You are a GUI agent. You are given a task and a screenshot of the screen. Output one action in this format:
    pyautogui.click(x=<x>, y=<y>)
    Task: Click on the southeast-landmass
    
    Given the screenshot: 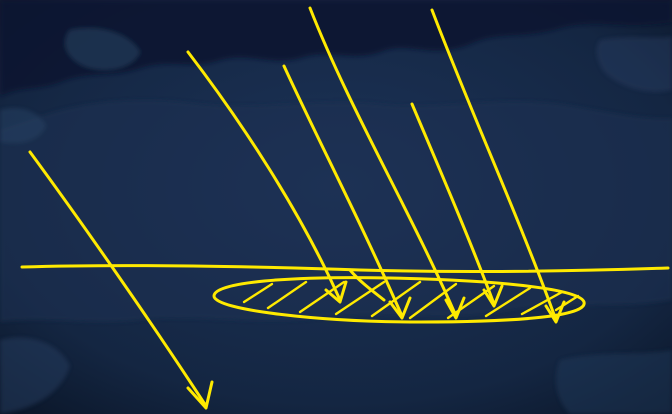 What is the action you would take?
    pyautogui.click(x=613, y=382)
    